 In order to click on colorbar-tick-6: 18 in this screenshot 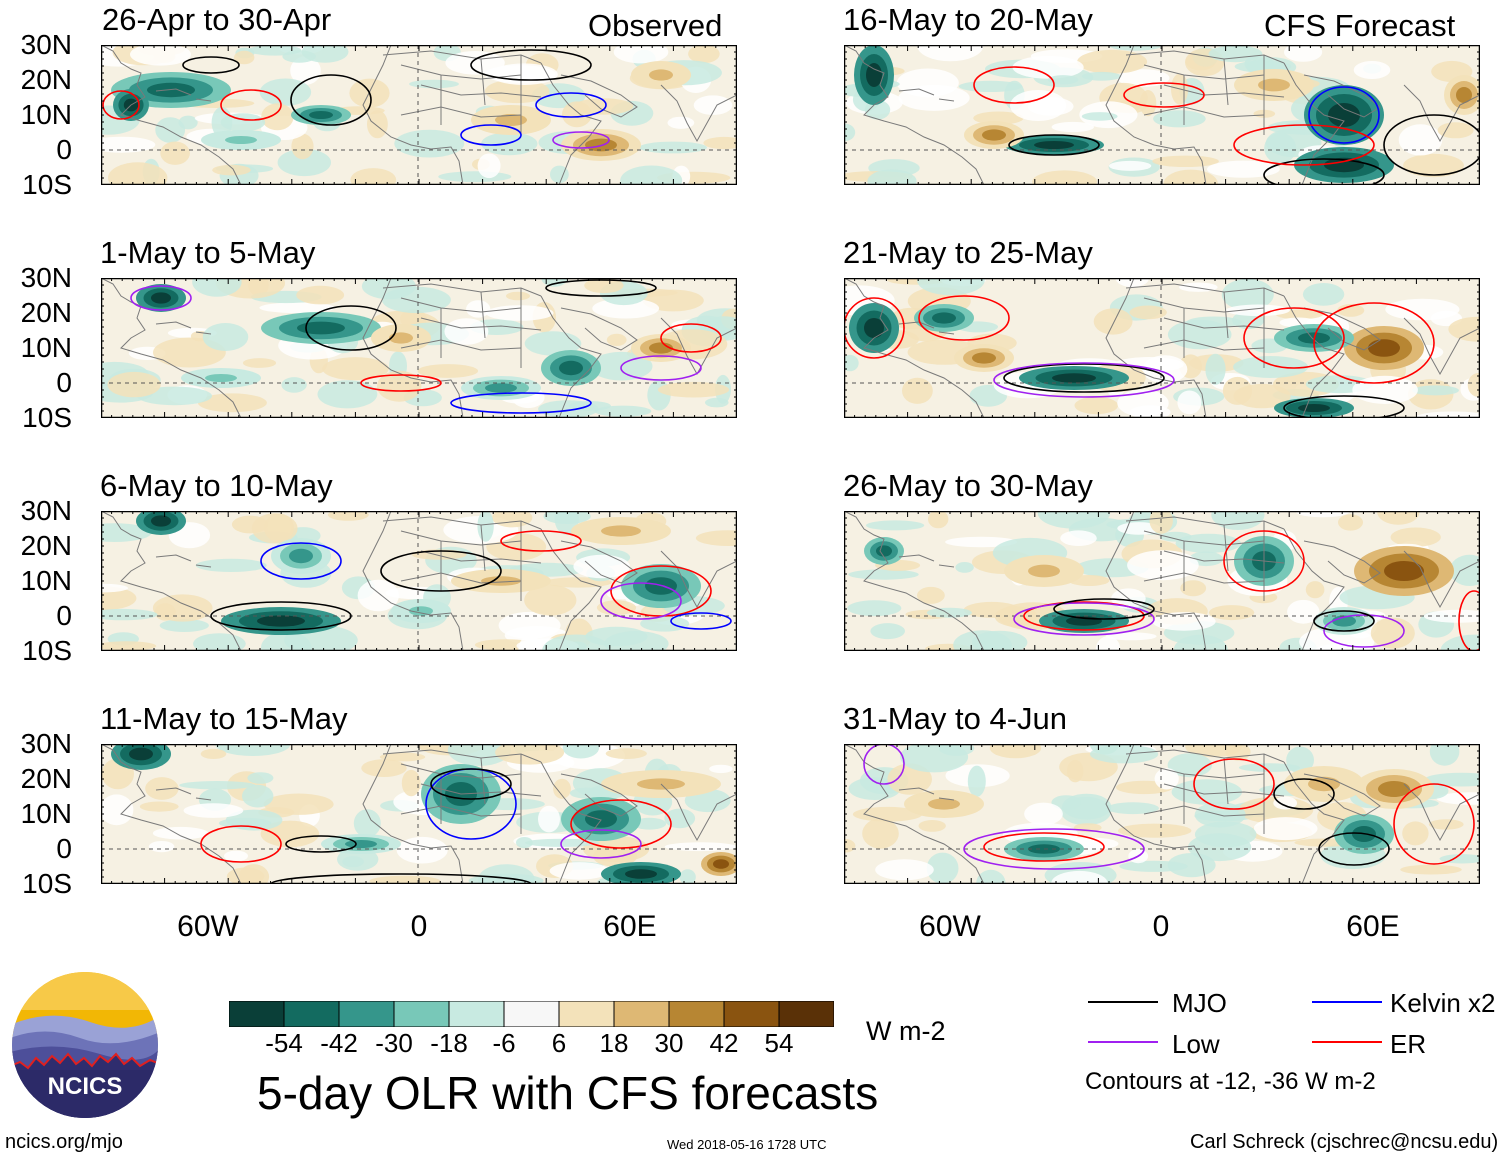, I will do `click(614, 1043)`.